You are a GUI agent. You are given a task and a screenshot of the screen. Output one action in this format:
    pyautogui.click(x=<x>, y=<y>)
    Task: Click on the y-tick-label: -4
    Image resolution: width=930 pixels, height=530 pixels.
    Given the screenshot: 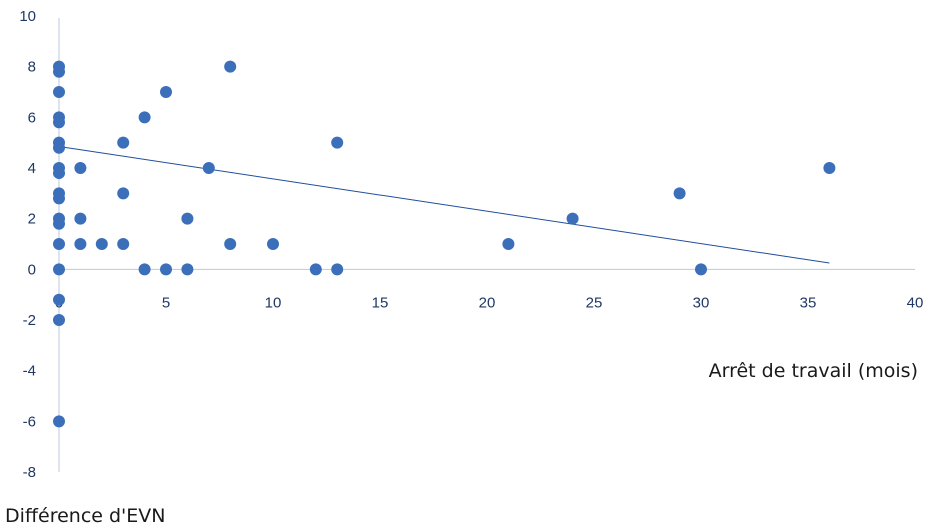 What is the action you would take?
    pyautogui.click(x=29, y=371)
    